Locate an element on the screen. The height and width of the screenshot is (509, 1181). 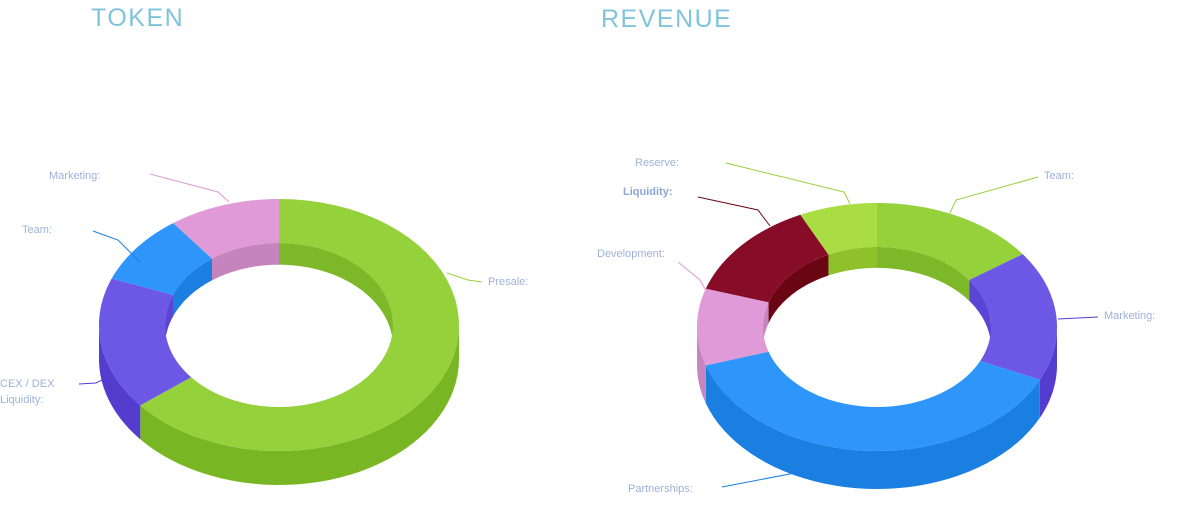
slice-label-presale: Presale: is located at coordinates (508, 282).